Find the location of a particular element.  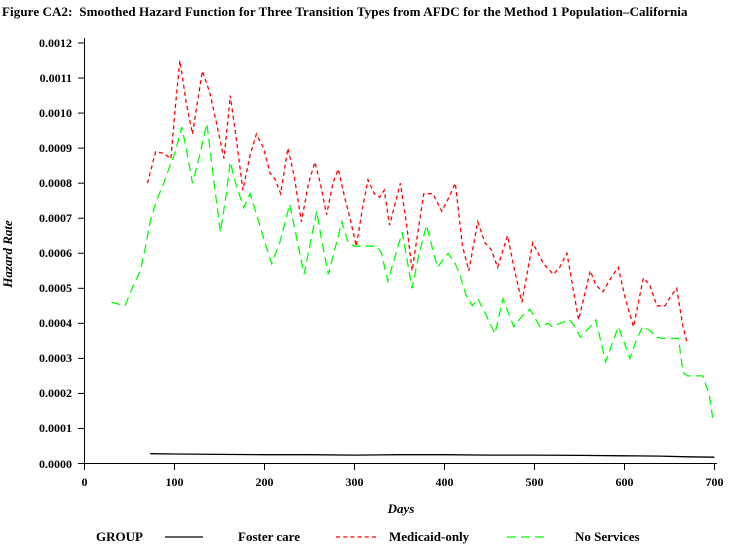

series-line-foster-care is located at coordinates (432, 455).